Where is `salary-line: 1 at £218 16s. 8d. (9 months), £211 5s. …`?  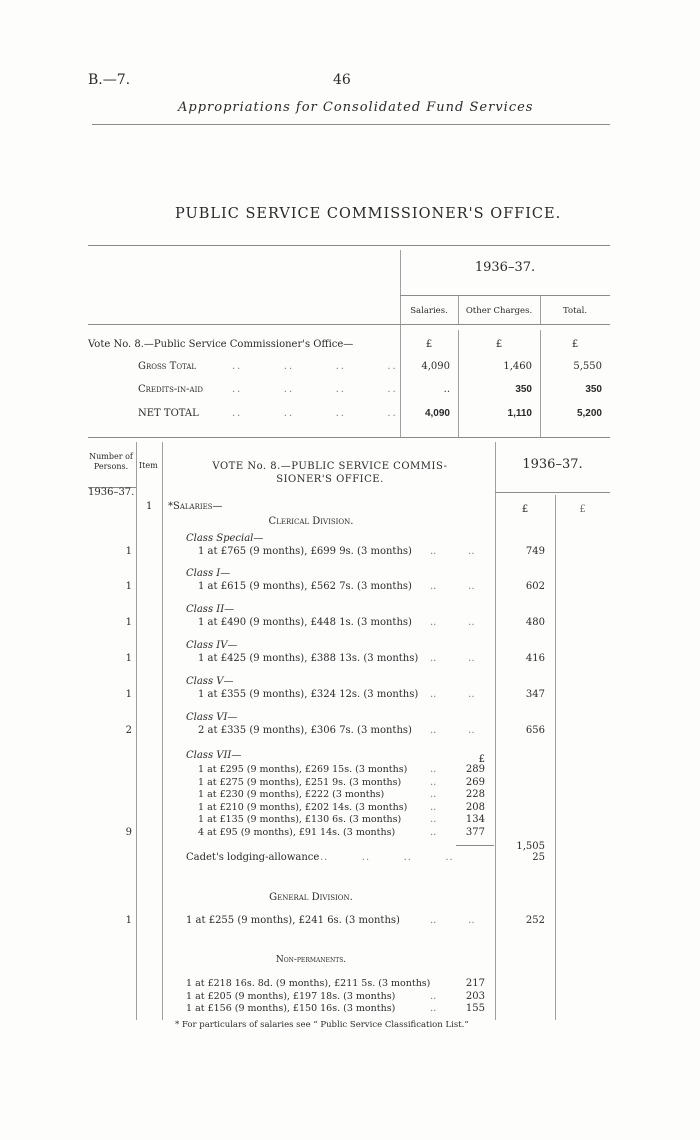
salary-line: 1 at £218 16s. 8d. (9 months), £211 5s. … is located at coordinates (308, 983).